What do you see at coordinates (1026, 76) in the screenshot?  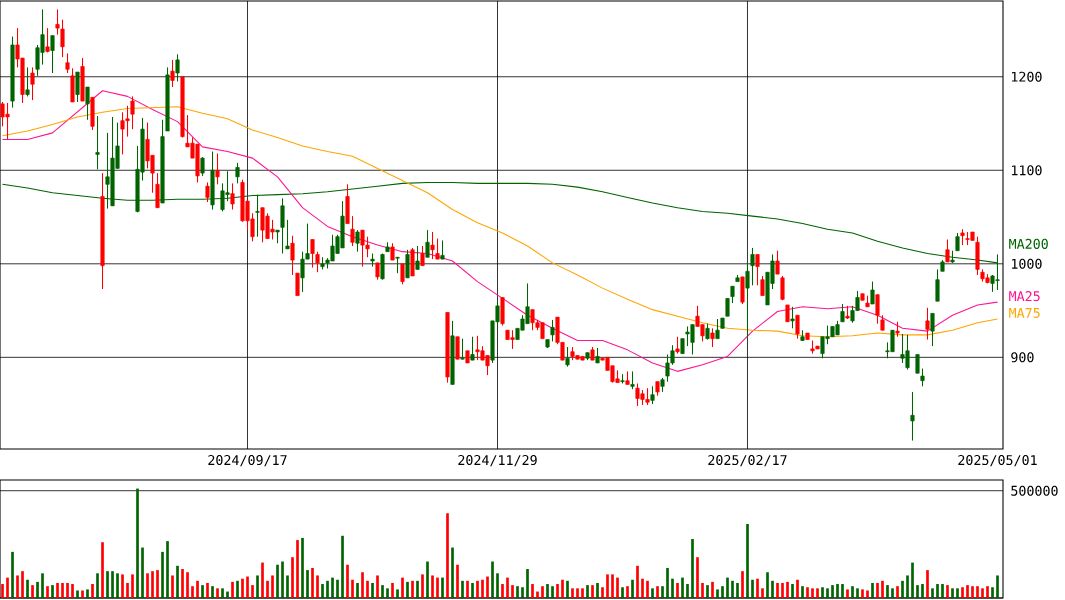 I see `y-tick-label: 1200` at bounding box center [1026, 76].